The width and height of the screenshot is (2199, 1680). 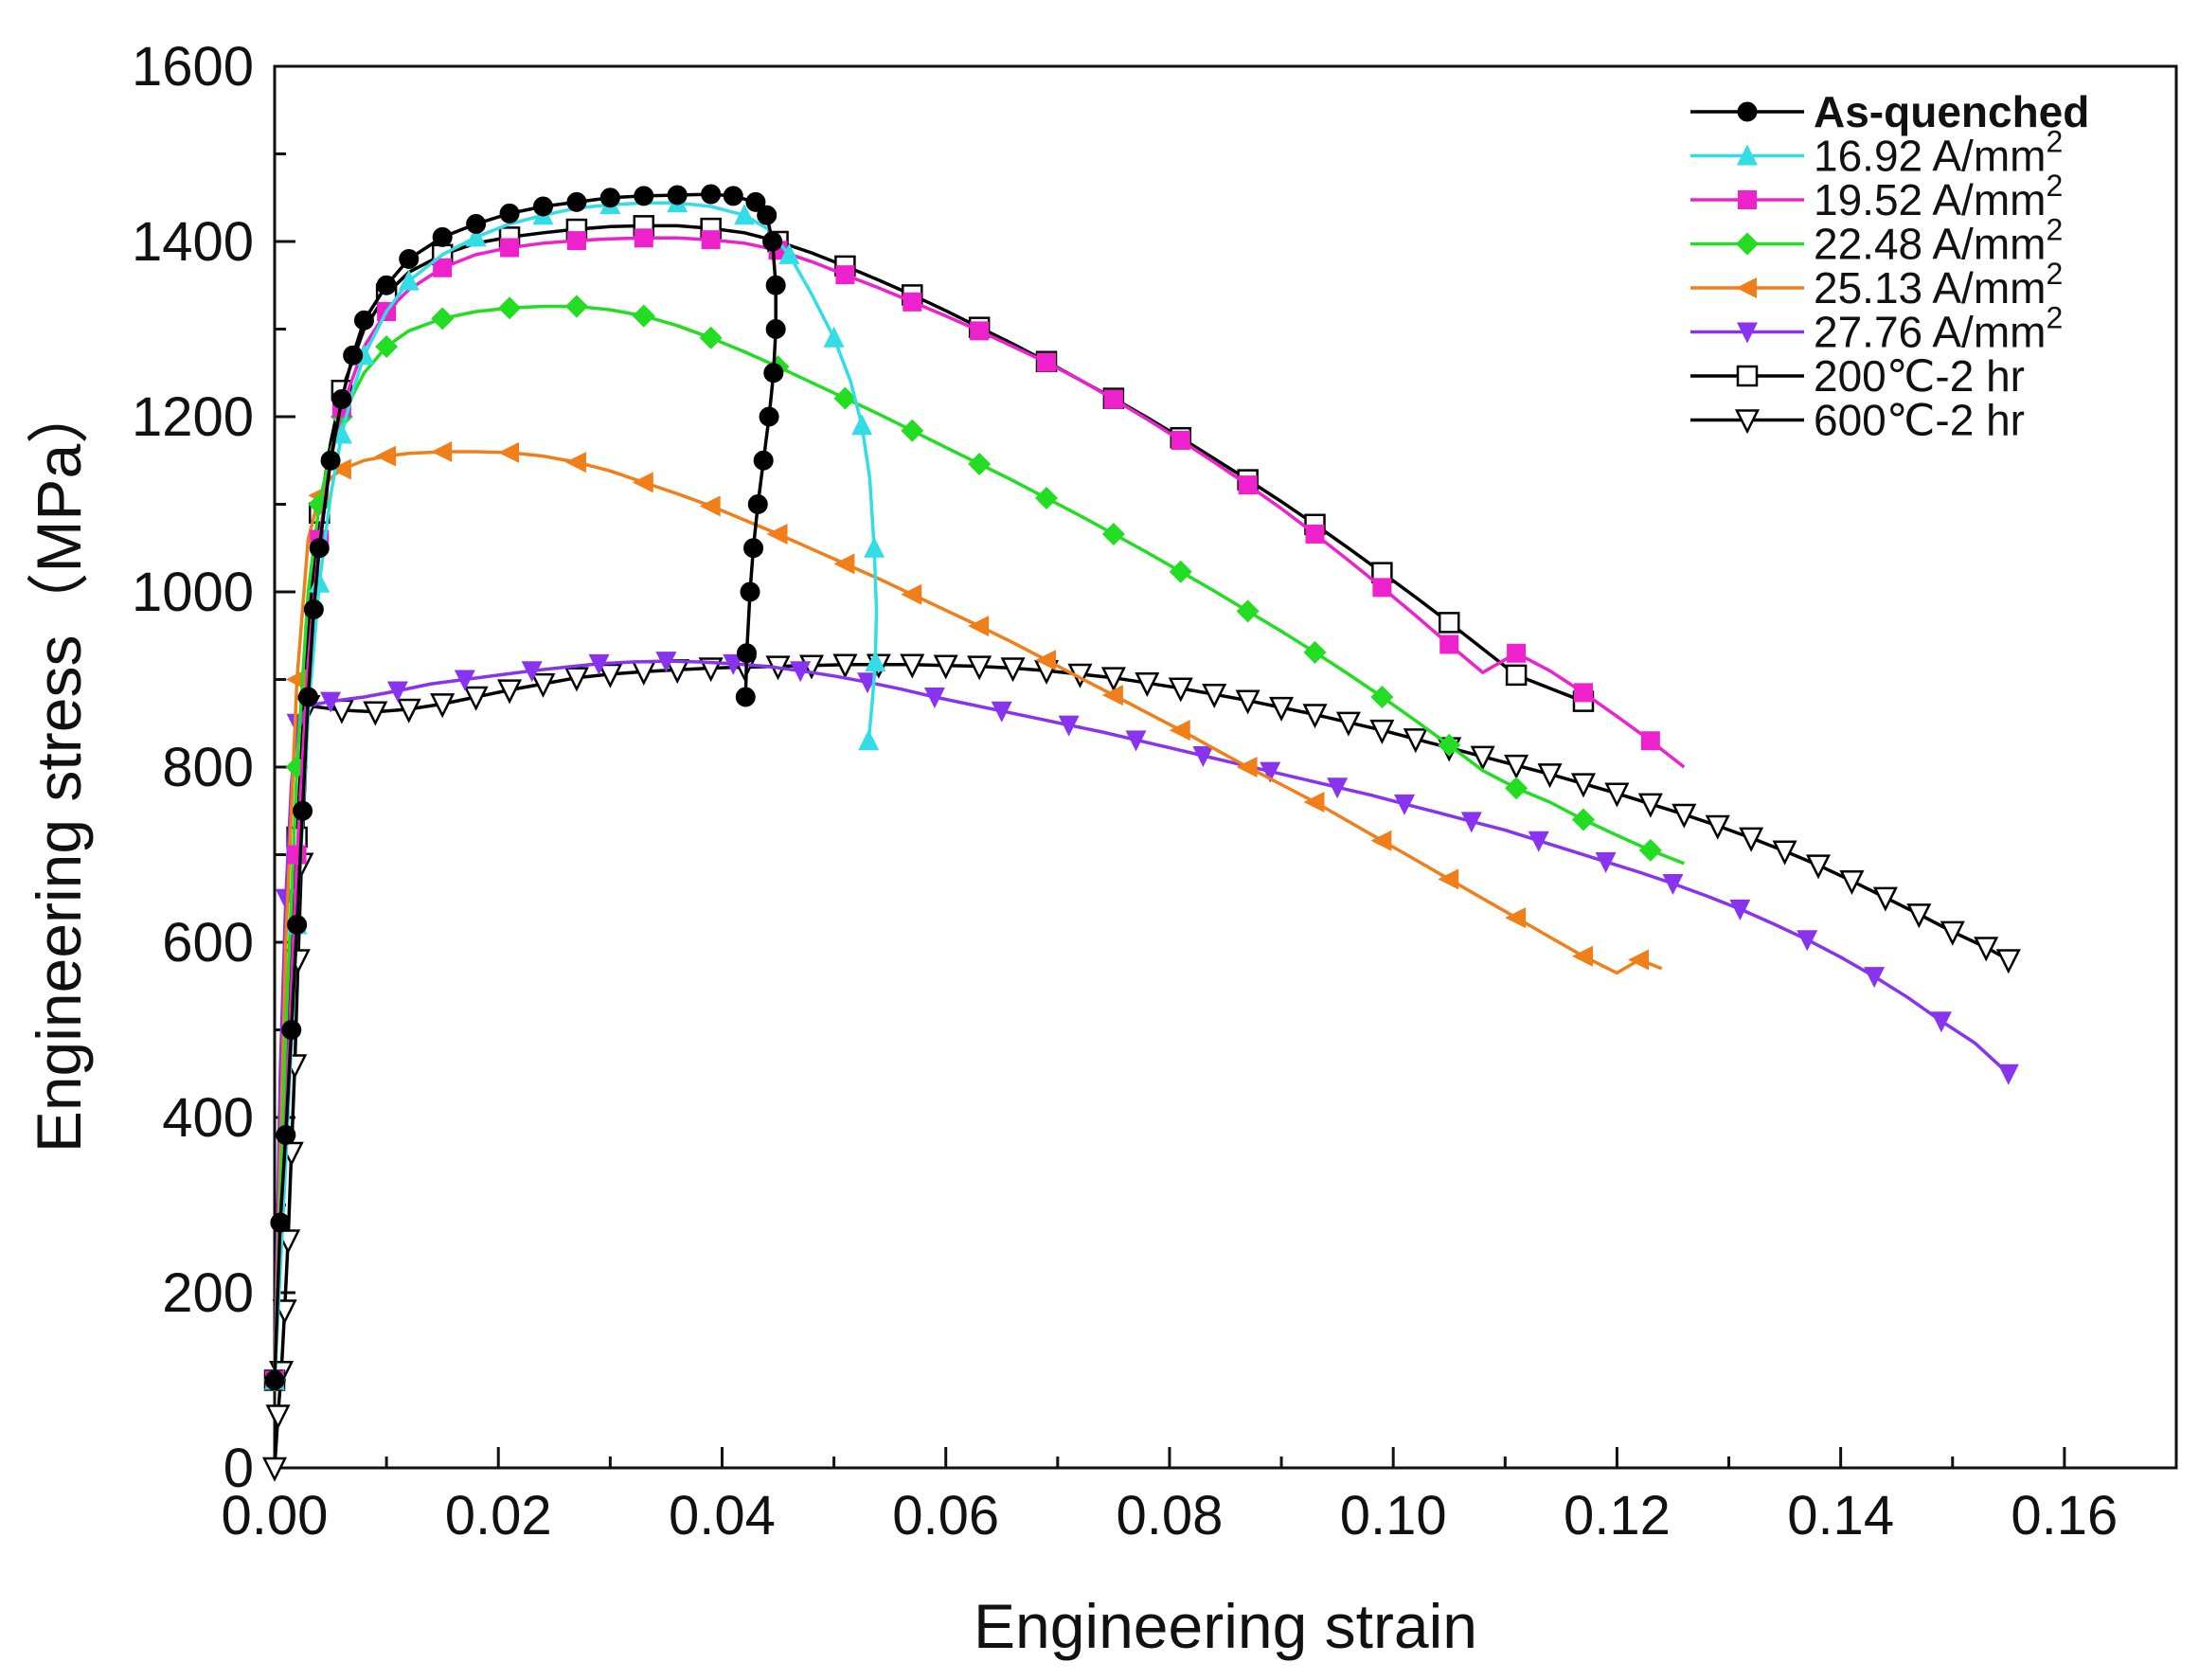 What do you see at coordinates (1857, 376) in the screenshot?
I see `legend-item: 200℃-2 hr` at bounding box center [1857, 376].